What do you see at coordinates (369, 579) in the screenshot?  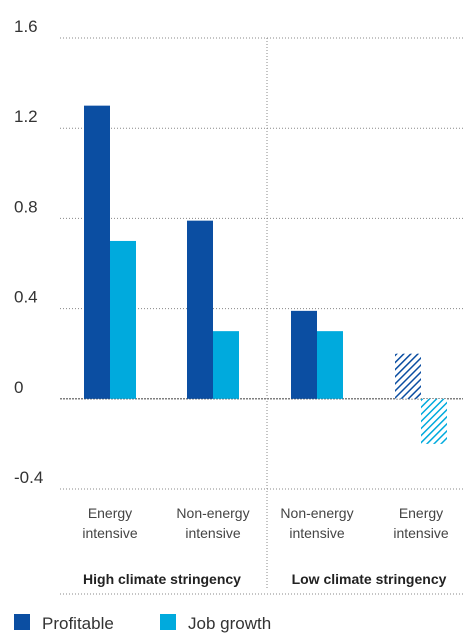 I see `group-label: Low climate stringency` at bounding box center [369, 579].